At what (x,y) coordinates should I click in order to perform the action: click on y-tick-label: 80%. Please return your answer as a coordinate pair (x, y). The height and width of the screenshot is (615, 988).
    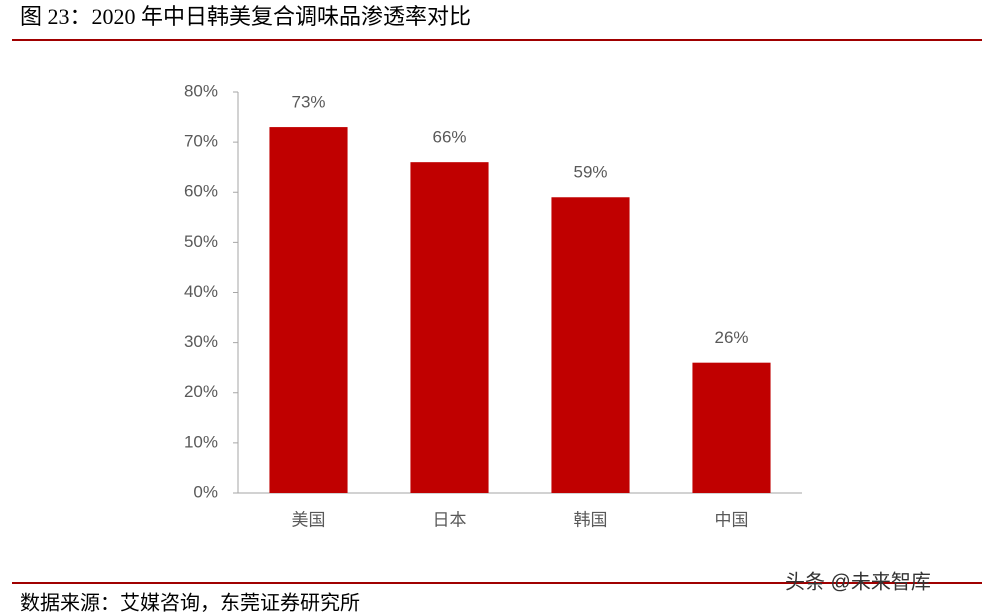
    Looking at the image, I should click on (201, 90).